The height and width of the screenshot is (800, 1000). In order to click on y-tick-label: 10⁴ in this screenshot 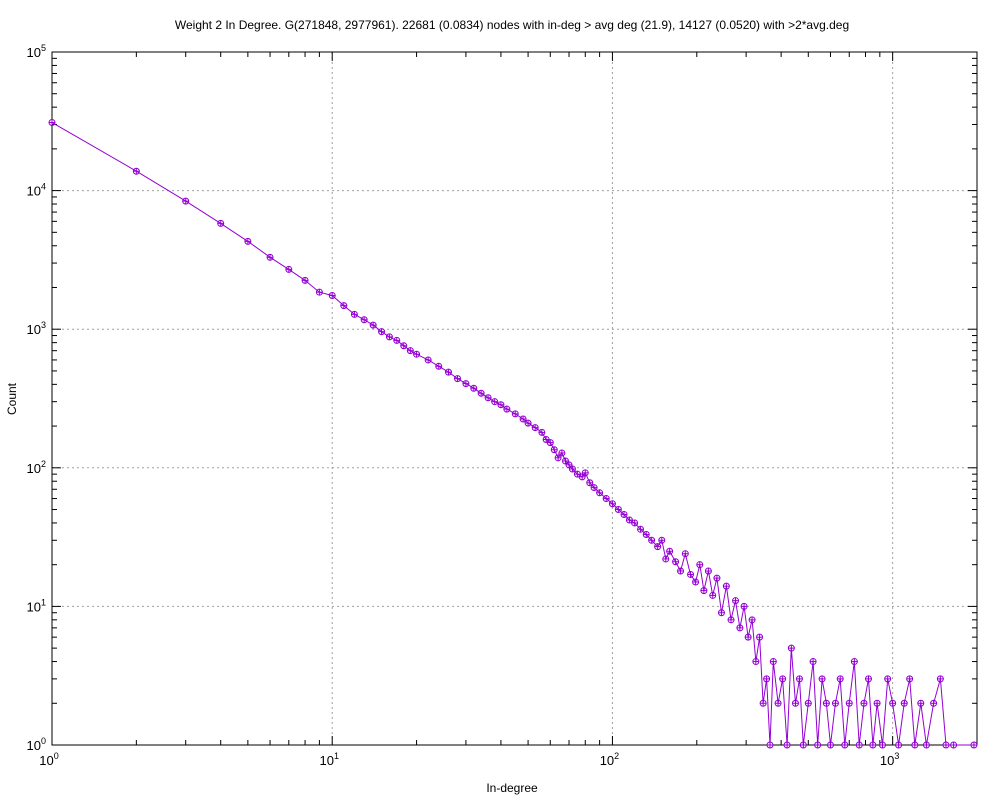, I will do `click(36, 190)`.